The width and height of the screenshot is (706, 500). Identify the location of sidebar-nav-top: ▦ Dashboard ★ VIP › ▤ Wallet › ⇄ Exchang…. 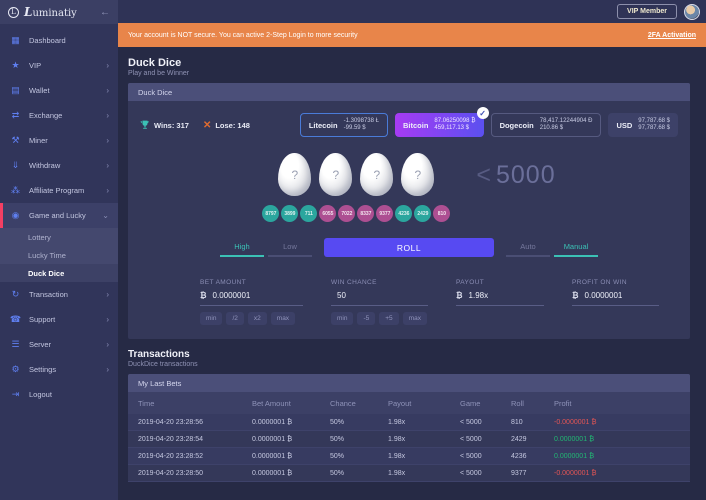
(59, 128).